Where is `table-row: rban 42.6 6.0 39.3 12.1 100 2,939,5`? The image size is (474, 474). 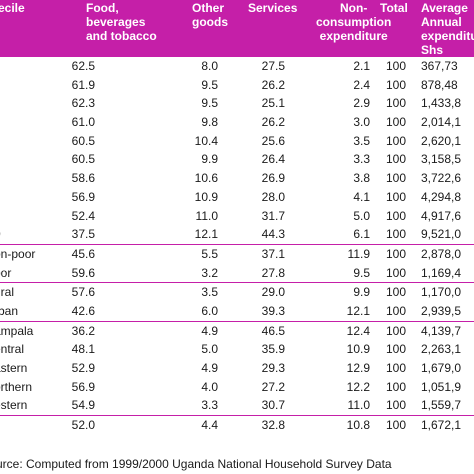 table-row: rban 42.6 6.0 39.3 12.1 100 2,939,5 is located at coordinates (237, 311).